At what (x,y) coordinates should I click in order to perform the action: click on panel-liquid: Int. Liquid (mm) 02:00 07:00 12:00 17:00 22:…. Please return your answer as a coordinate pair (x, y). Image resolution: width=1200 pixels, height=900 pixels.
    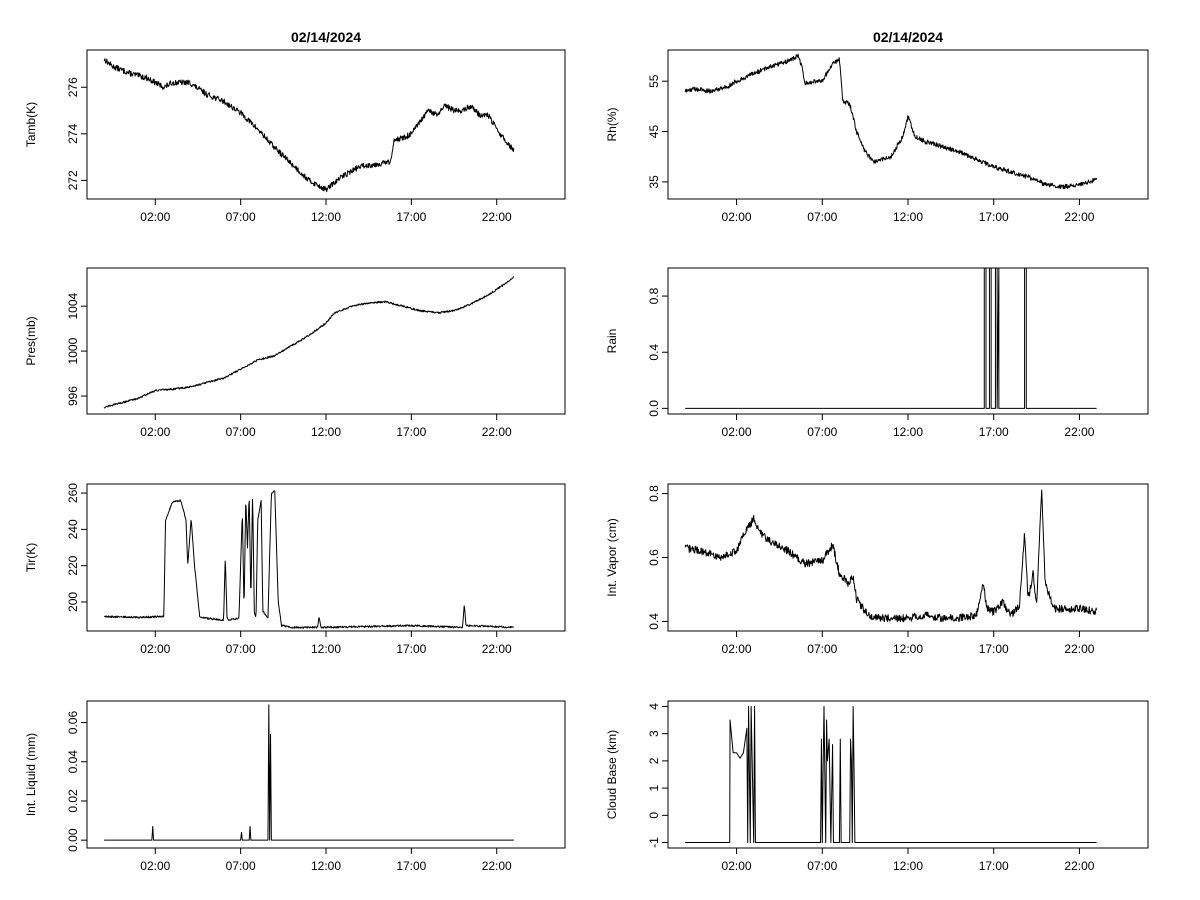
    Looking at the image, I should click on (295, 786).